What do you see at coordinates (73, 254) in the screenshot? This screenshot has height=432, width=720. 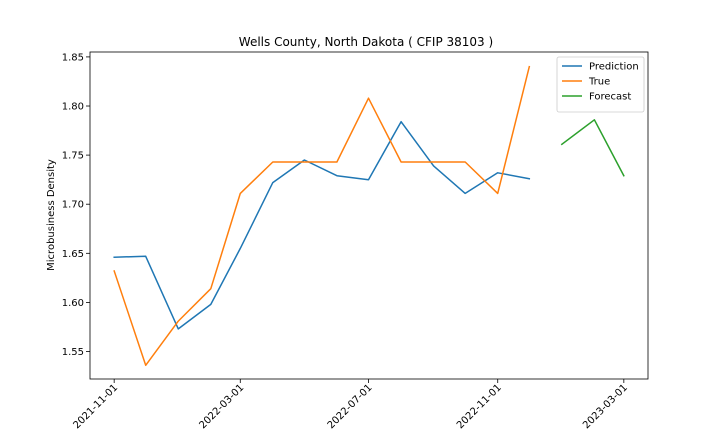 I see `y-tick-label: 1.65` at bounding box center [73, 254].